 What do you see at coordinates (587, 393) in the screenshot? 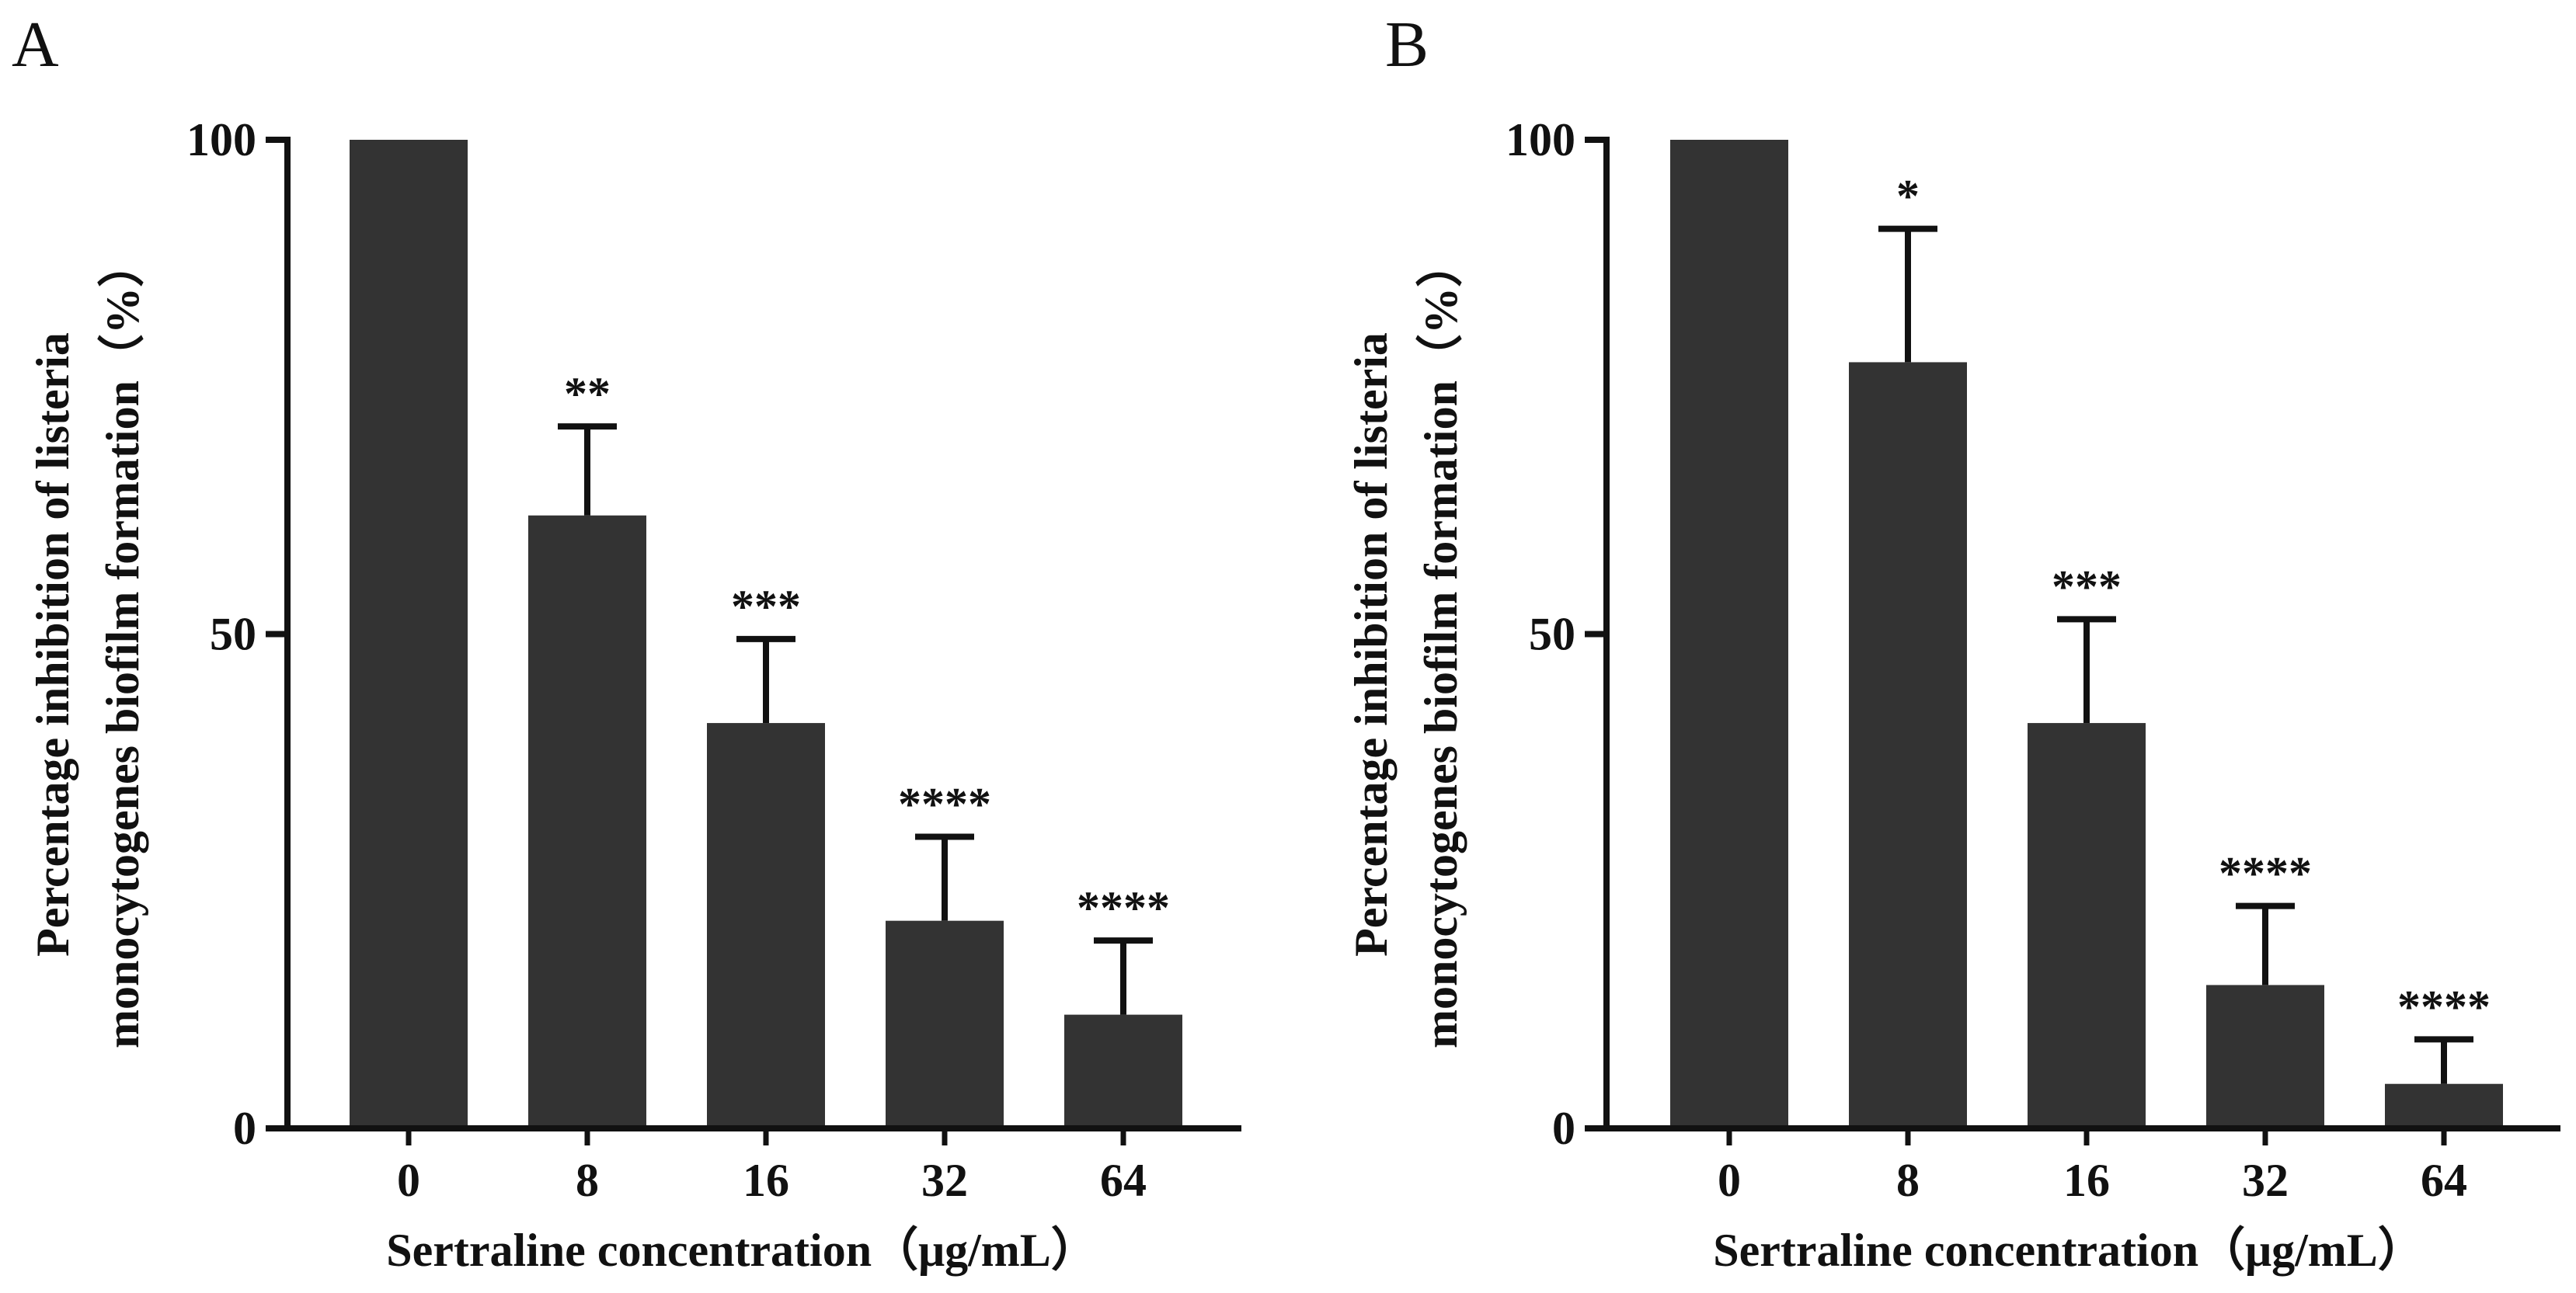
I see `significance-label-8: **` at bounding box center [587, 393].